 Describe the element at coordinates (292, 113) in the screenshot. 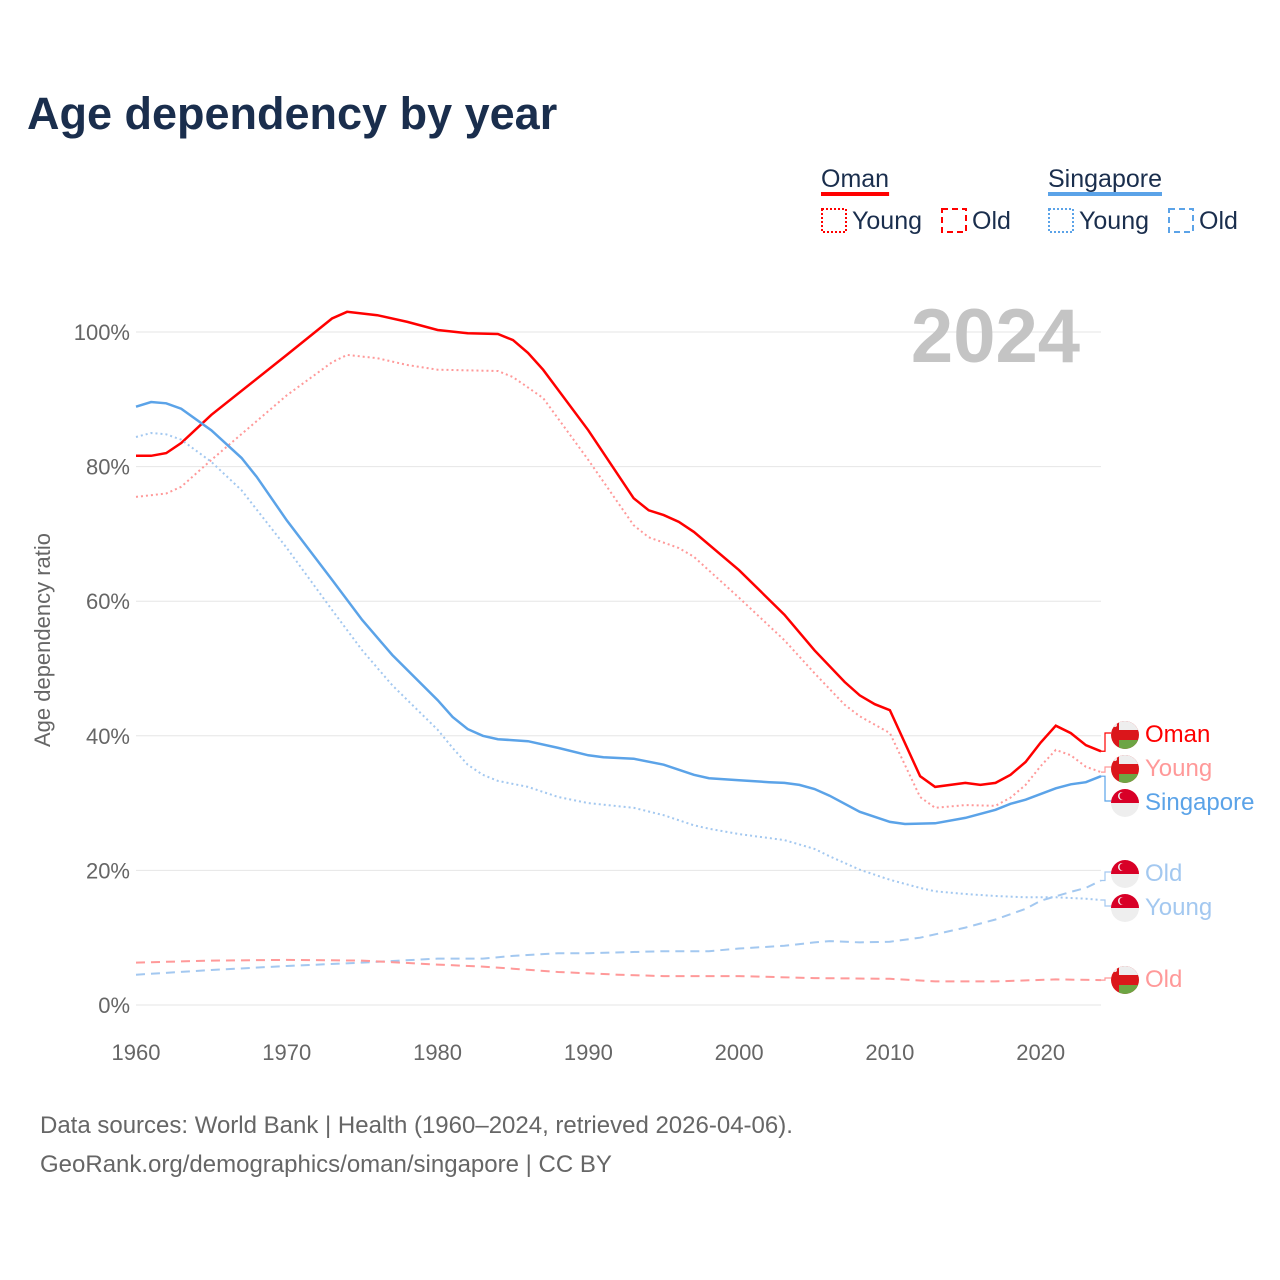

I see `chart-title: Age dependency by year` at that location.